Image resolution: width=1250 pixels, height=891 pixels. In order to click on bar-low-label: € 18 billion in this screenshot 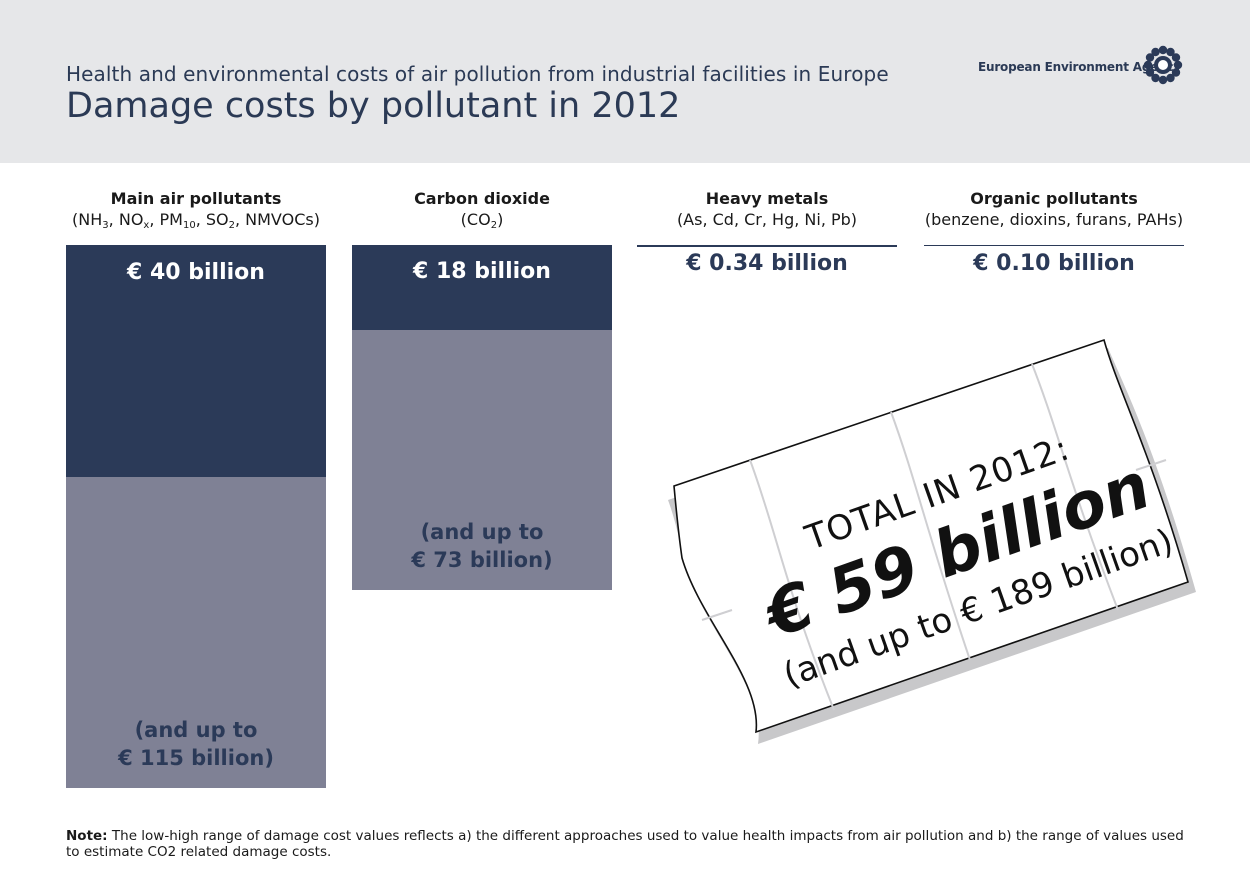, I will do `click(482, 271)`.